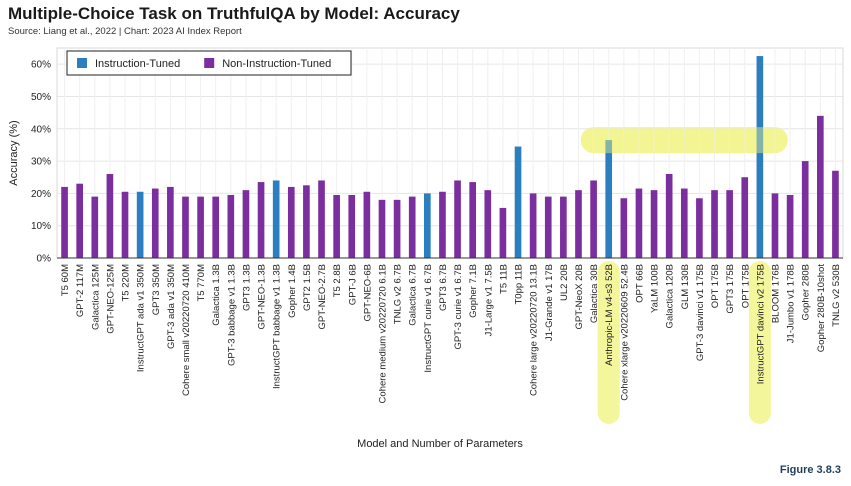 The image size is (851, 486). Describe the element at coordinates (41, 97) in the screenshot. I see `y-tick-label: 50%` at that location.